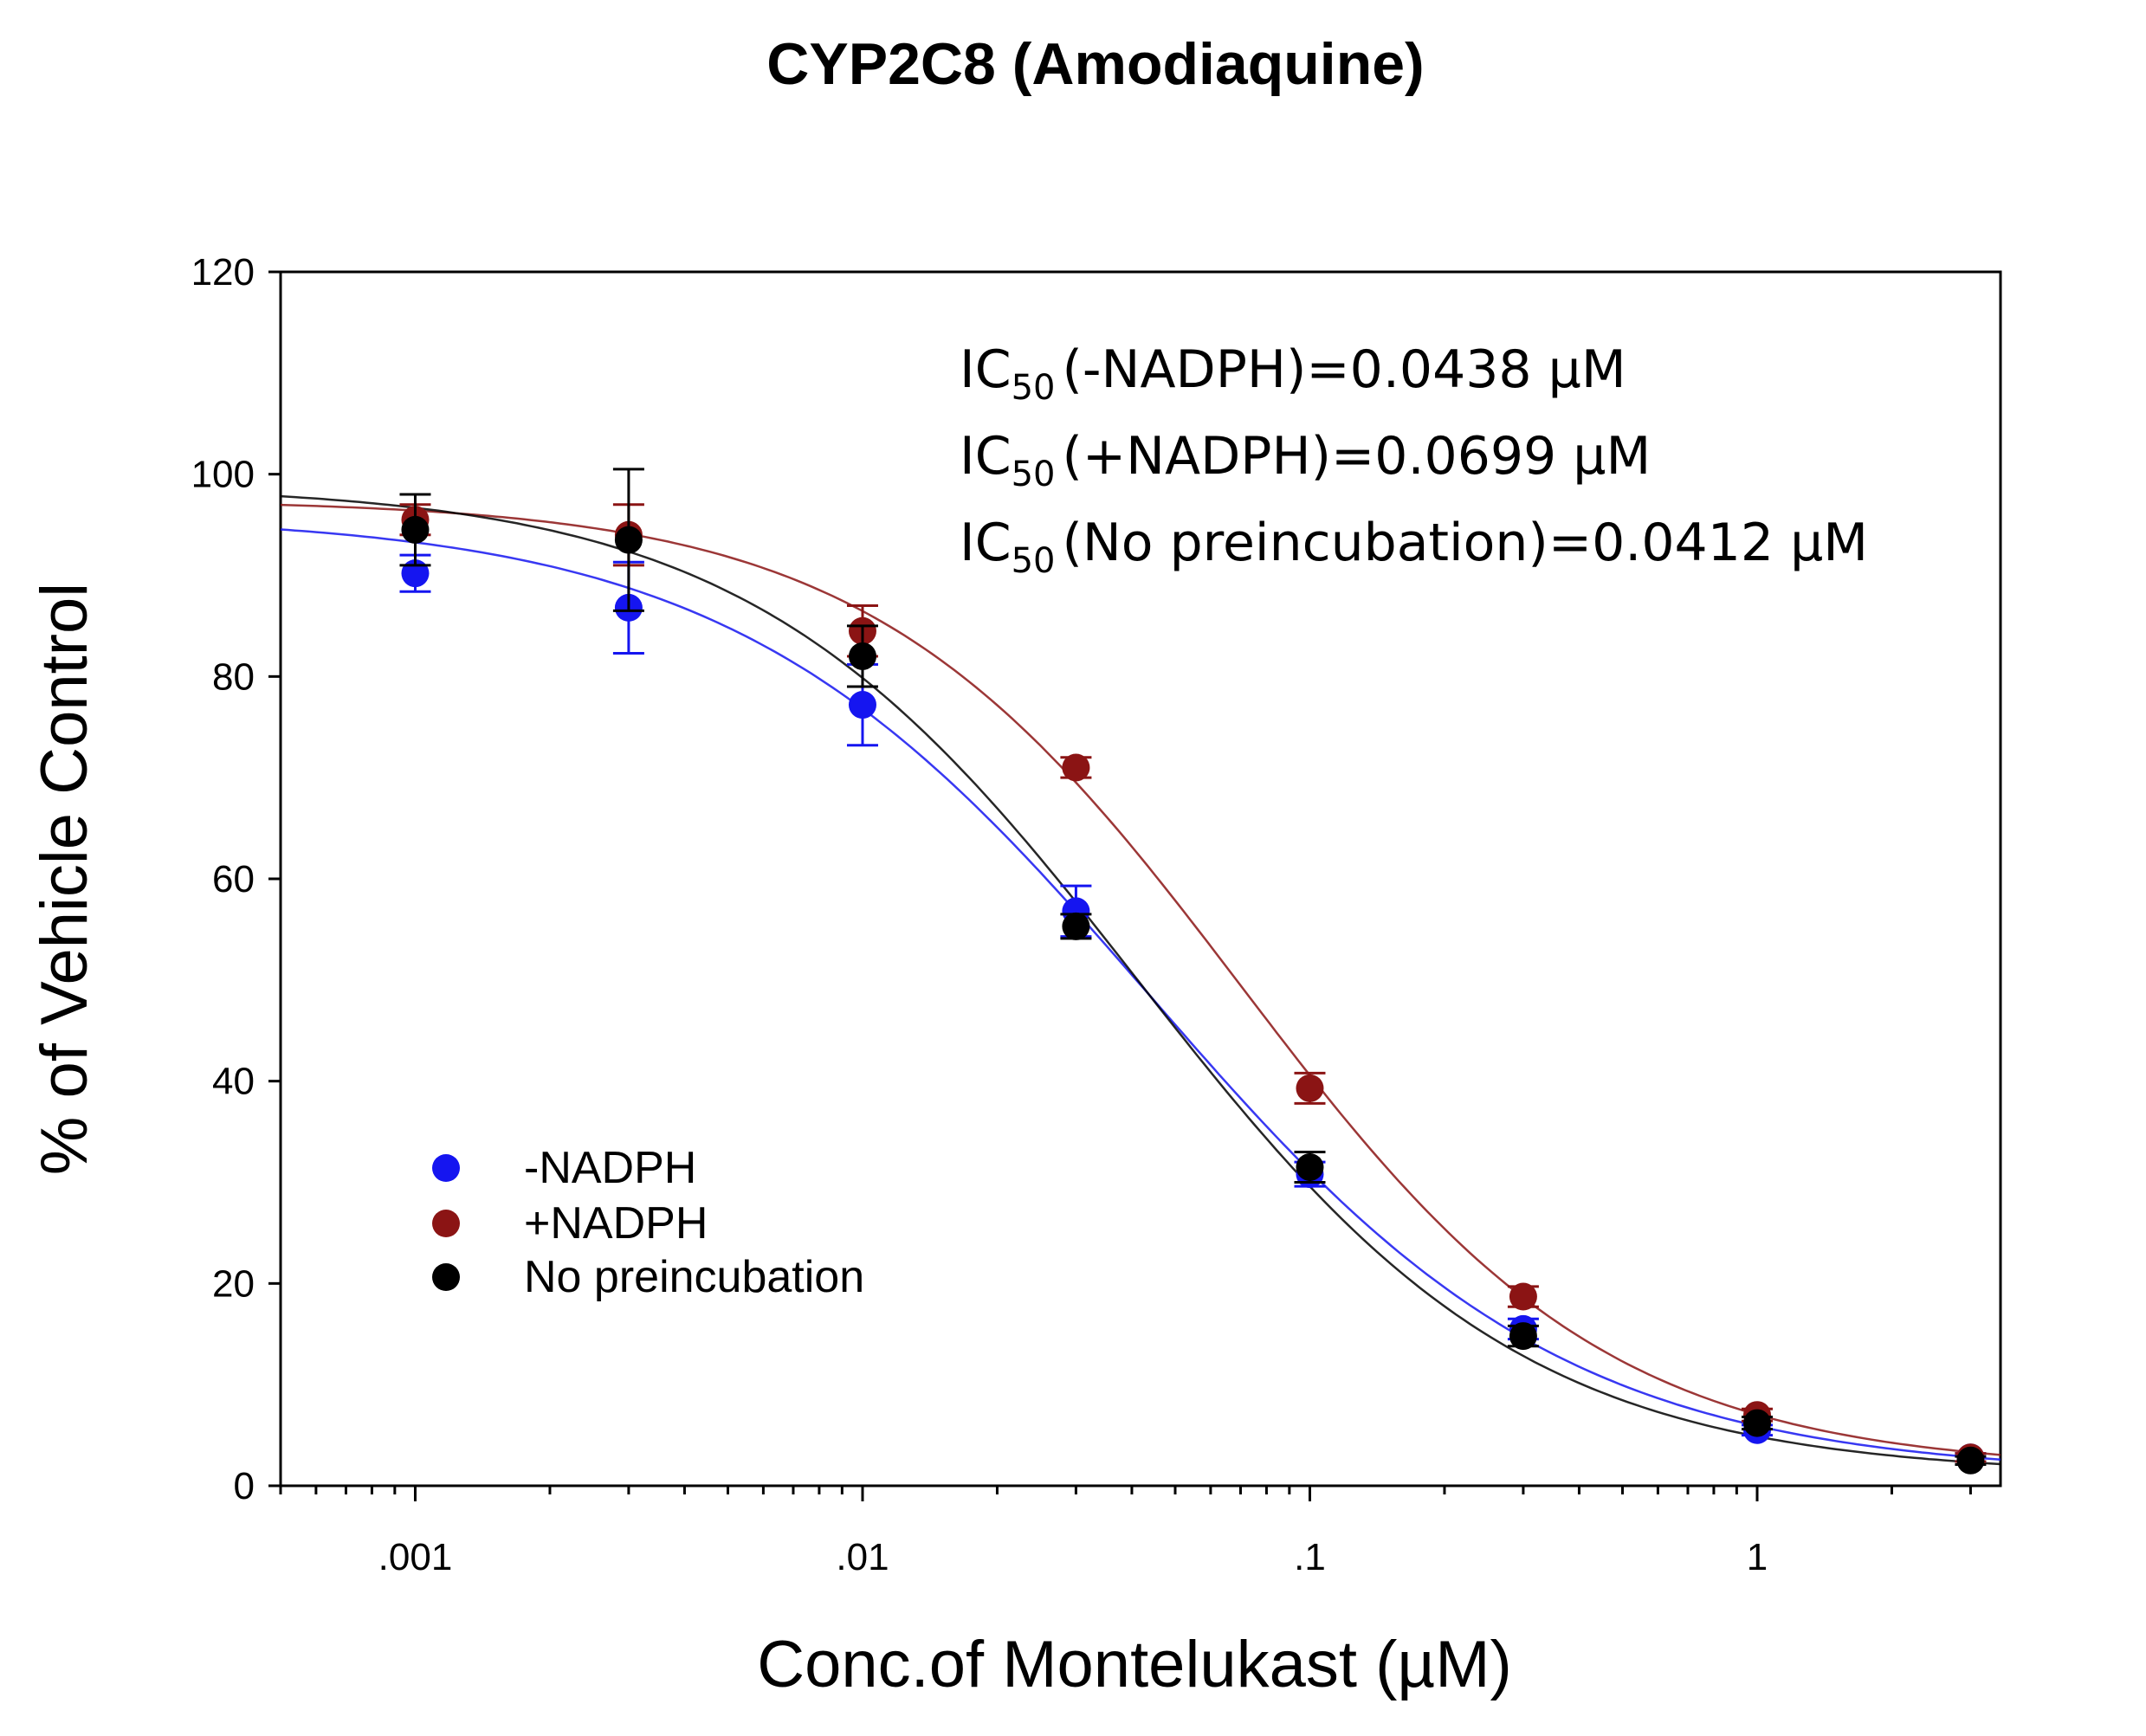  Describe the element at coordinates (1125, 1532) in the screenshot. I see `x-axis: .001 .01 .1 1` at that location.